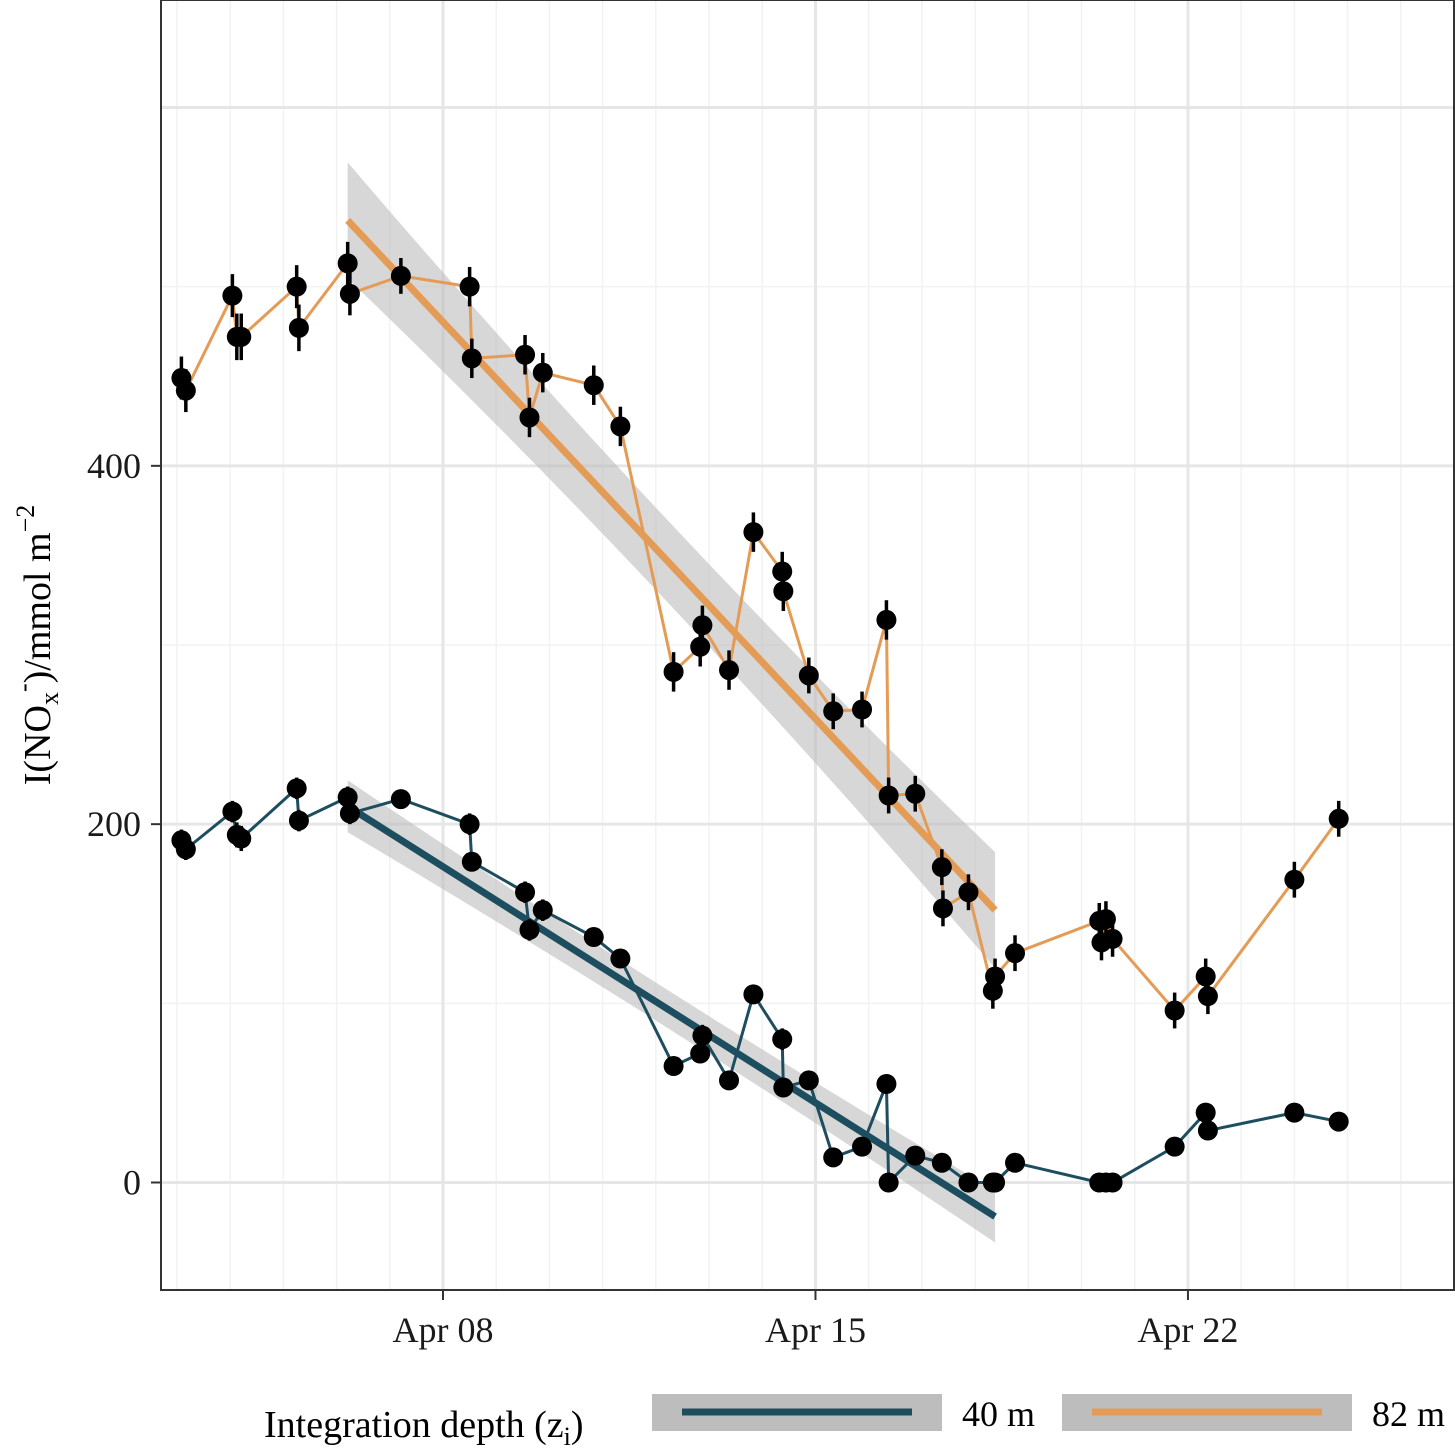 The width and height of the screenshot is (1455, 1451). I want to click on legend: Integration depth (zi) 40 m 82 m, so click(854, 1422).